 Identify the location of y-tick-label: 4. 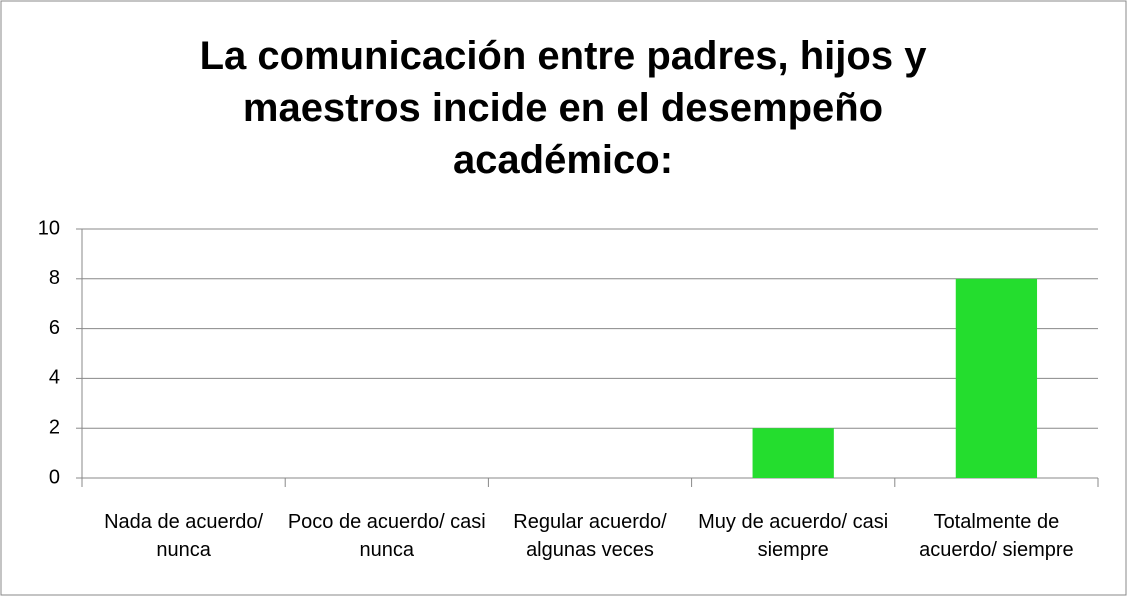
(54, 378).